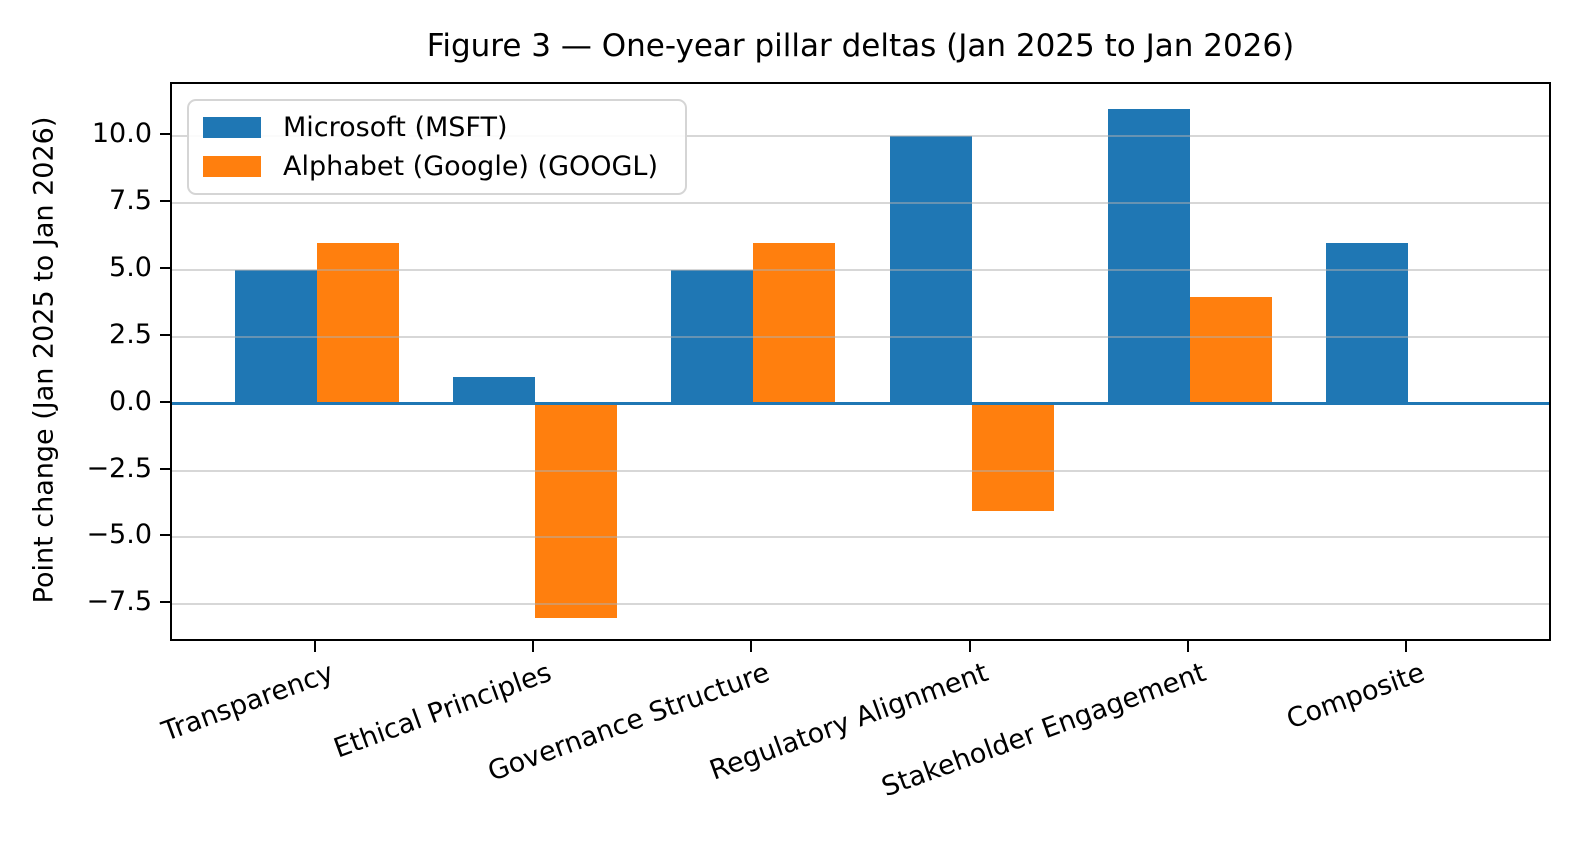 The width and height of the screenshot is (1584, 858). What do you see at coordinates (860, 336) in the screenshot?
I see `gridline-2.5` at bounding box center [860, 336].